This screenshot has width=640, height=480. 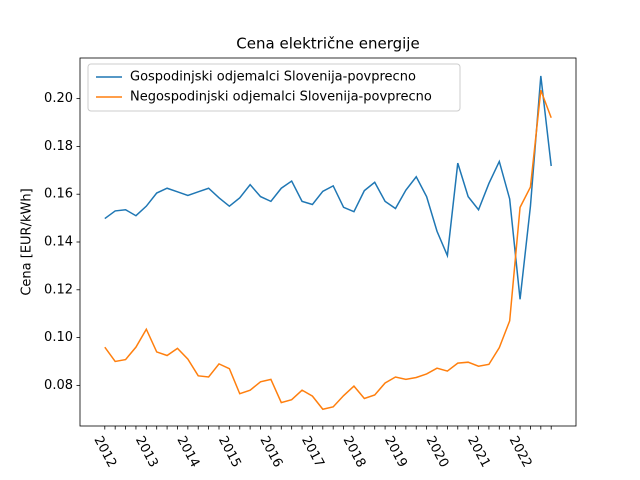 What do you see at coordinates (58, 98) in the screenshot?
I see `y-tick-label: 0.20` at bounding box center [58, 98].